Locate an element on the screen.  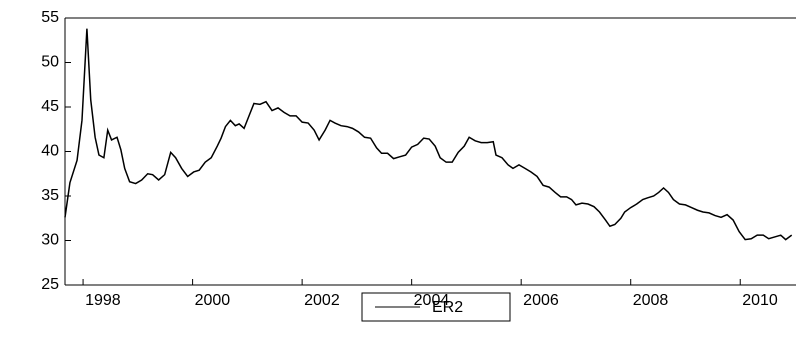
y-tick-label: 35 is located at coordinates (50, 195).